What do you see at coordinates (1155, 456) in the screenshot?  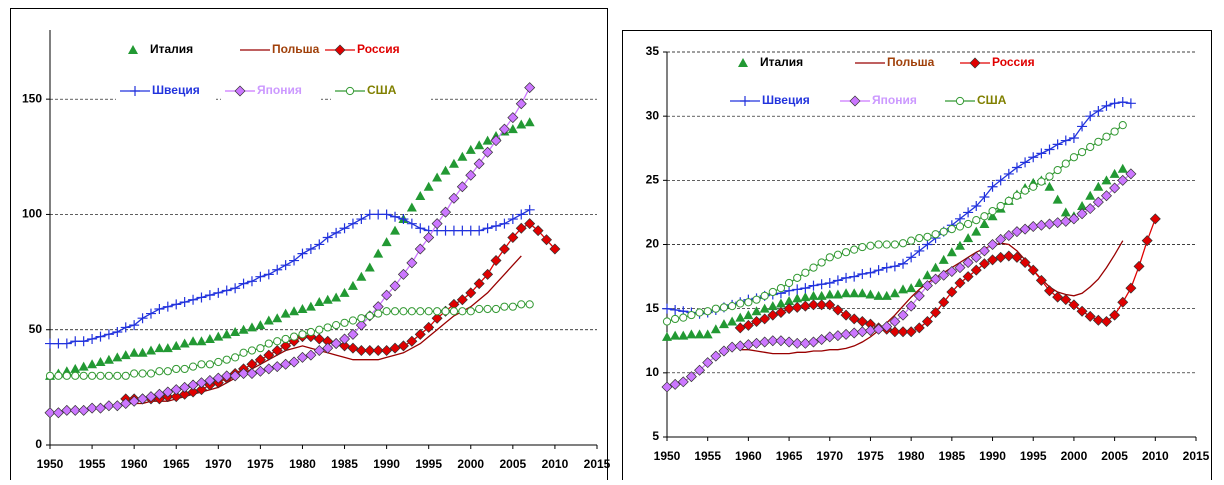 I see `x-tick-label: 2010` at bounding box center [1155, 456].